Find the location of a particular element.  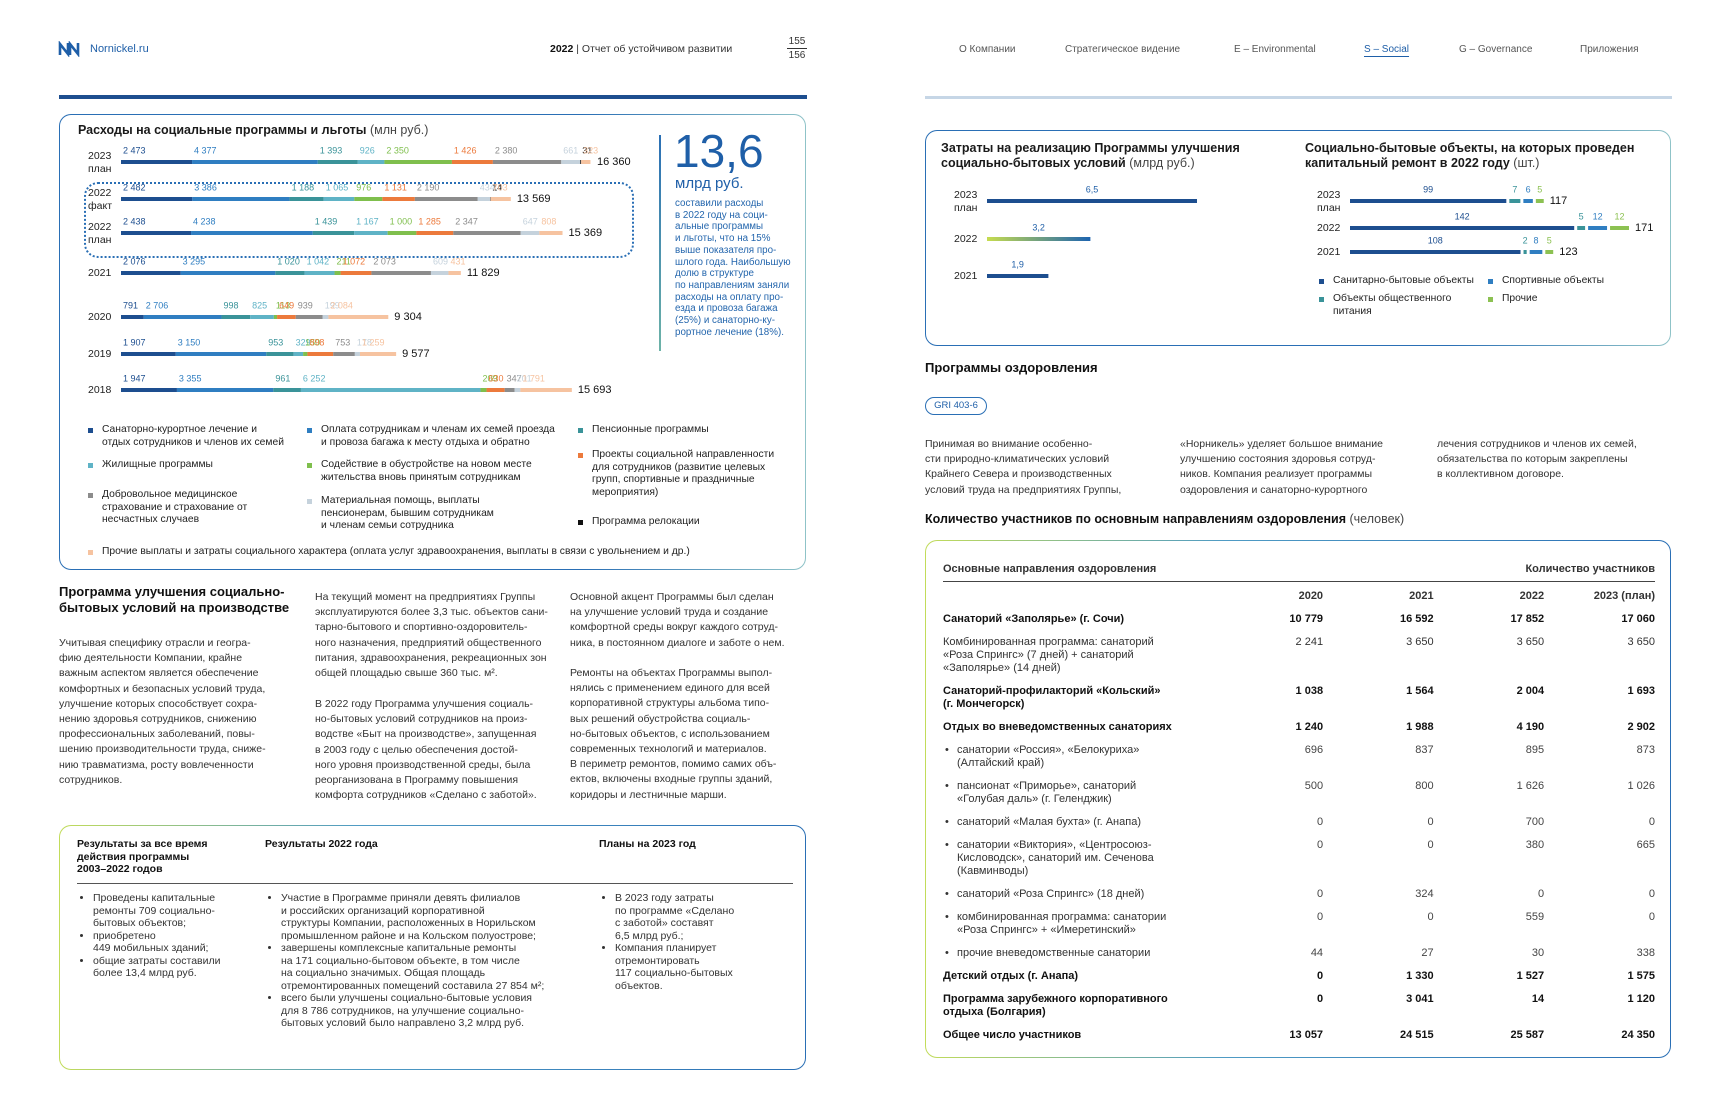

column-heading: Результаты 2022 года is located at coordinates (321, 844).